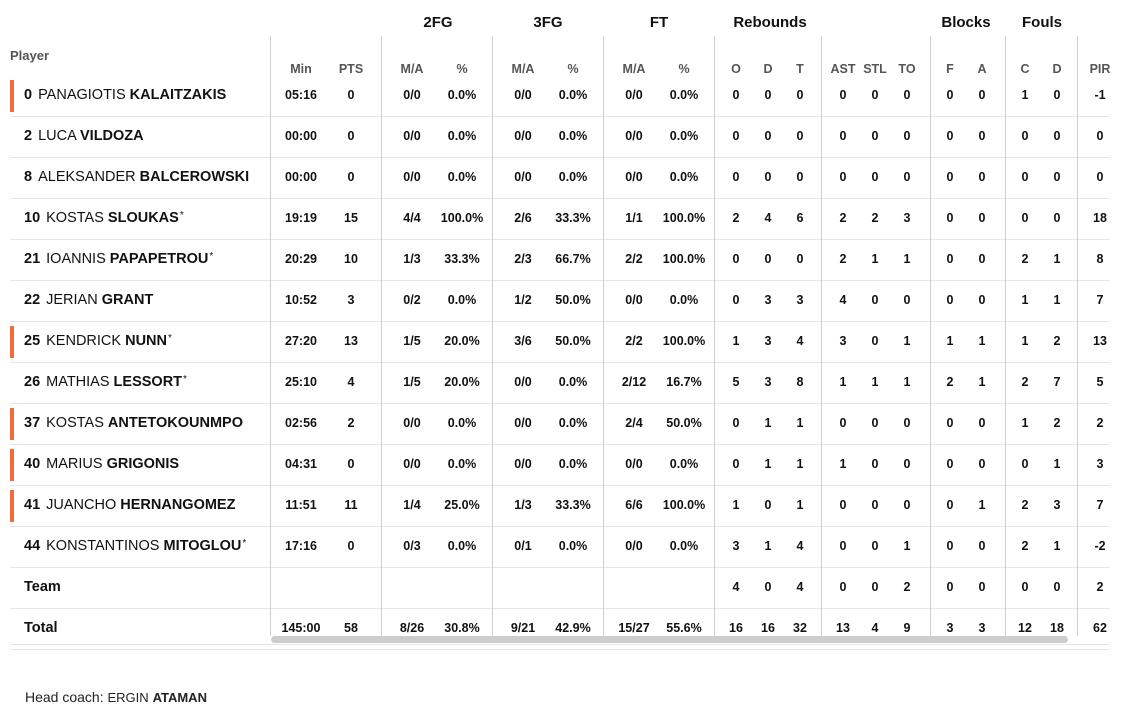 The height and width of the screenshot is (723, 1131). What do you see at coordinates (573, 69) in the screenshot?
I see `col-3fg-pct: %` at bounding box center [573, 69].